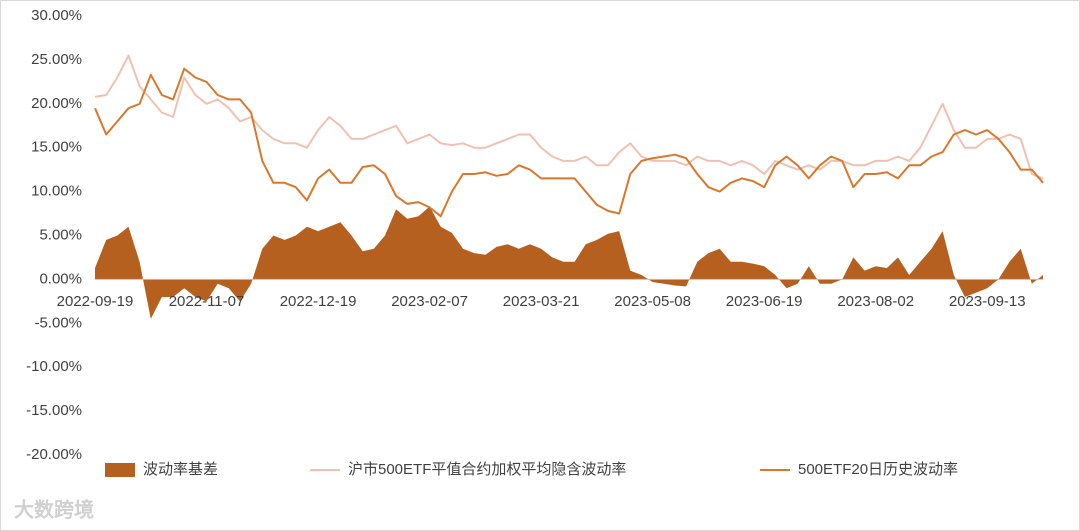 The width and height of the screenshot is (1080, 531). Describe the element at coordinates (878, 469) in the screenshot. I see `legend-label: 500ETF20日历史波动率` at that location.